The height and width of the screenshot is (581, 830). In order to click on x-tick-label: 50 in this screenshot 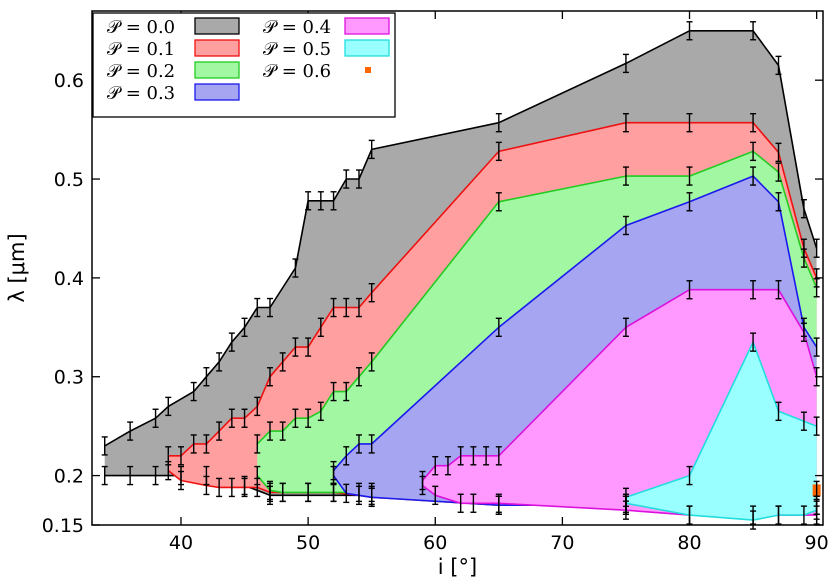, I will do `click(308, 543)`.